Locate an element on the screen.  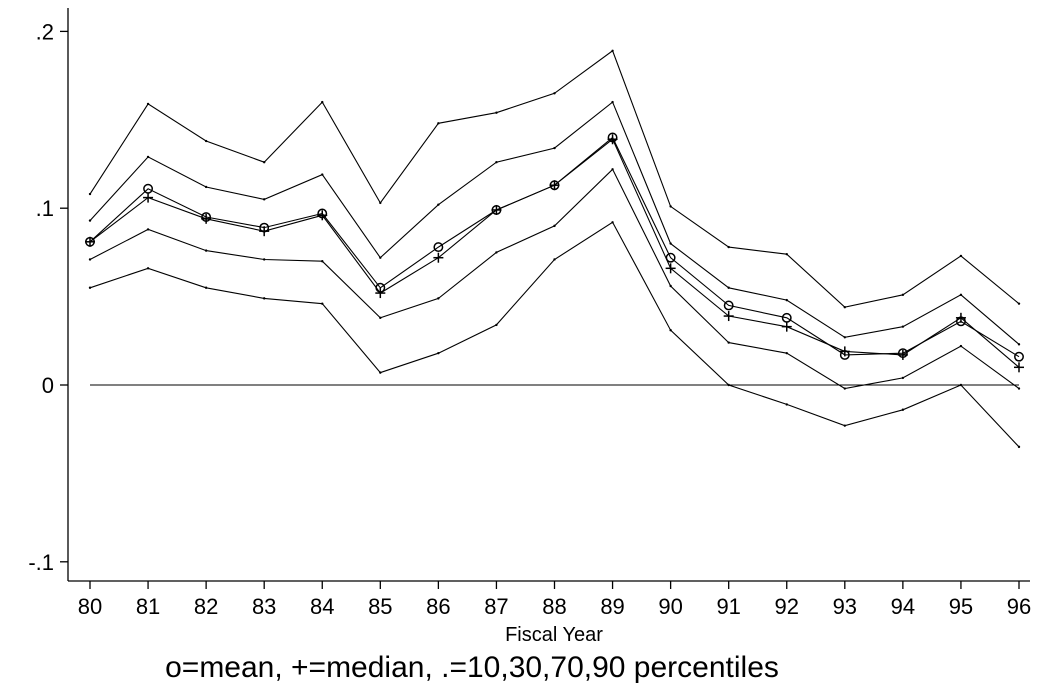
x-tick-label: 80 is located at coordinates (90, 606).